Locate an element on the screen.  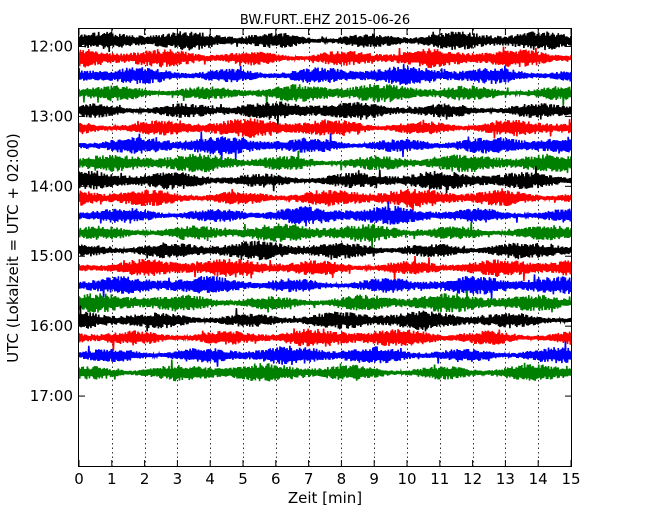
x-tick-label: 3 is located at coordinates (178, 479).